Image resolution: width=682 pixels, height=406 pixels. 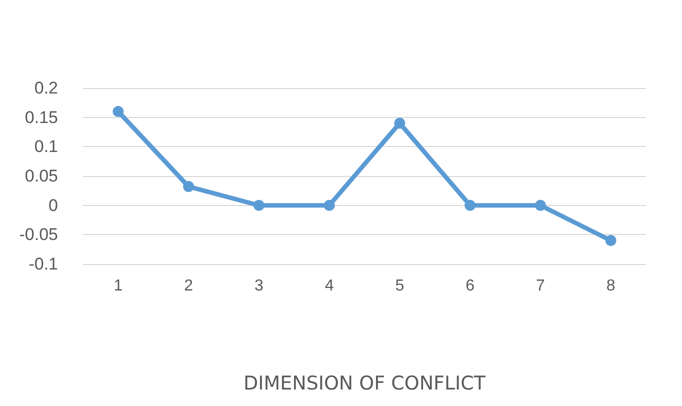 I want to click on x-tick-label: 1, so click(x=118, y=286).